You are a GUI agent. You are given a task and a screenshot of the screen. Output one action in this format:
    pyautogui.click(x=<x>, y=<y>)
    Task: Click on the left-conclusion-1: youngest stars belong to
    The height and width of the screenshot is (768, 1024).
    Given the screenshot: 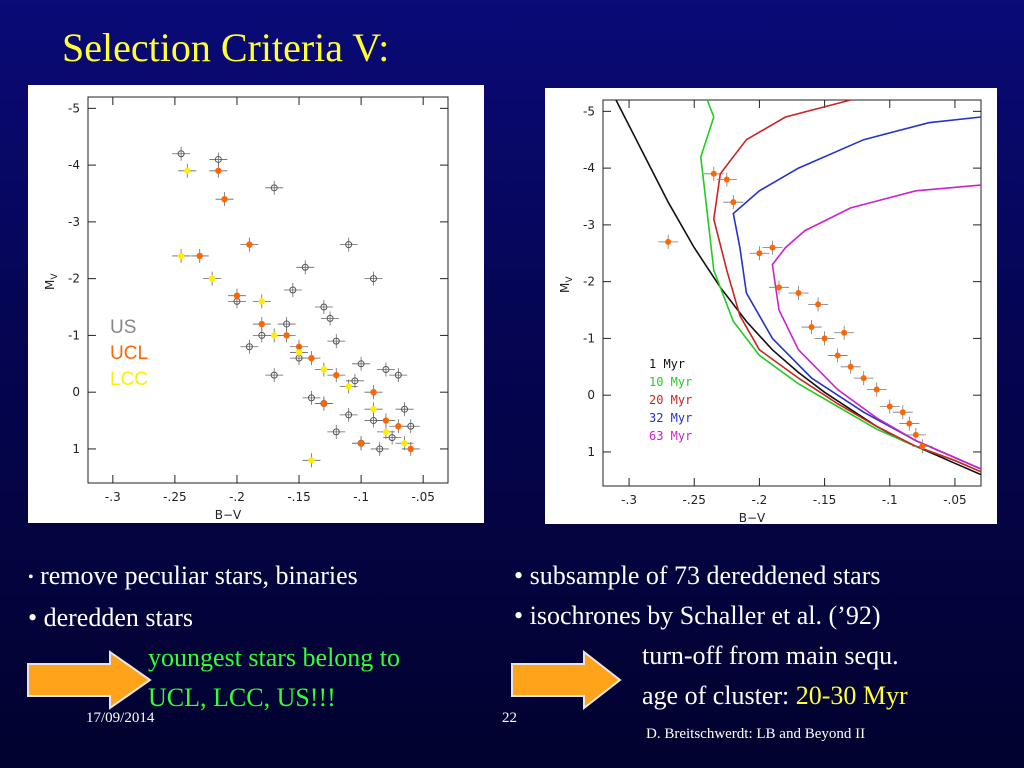 What is the action you would take?
    pyautogui.click(x=274, y=658)
    